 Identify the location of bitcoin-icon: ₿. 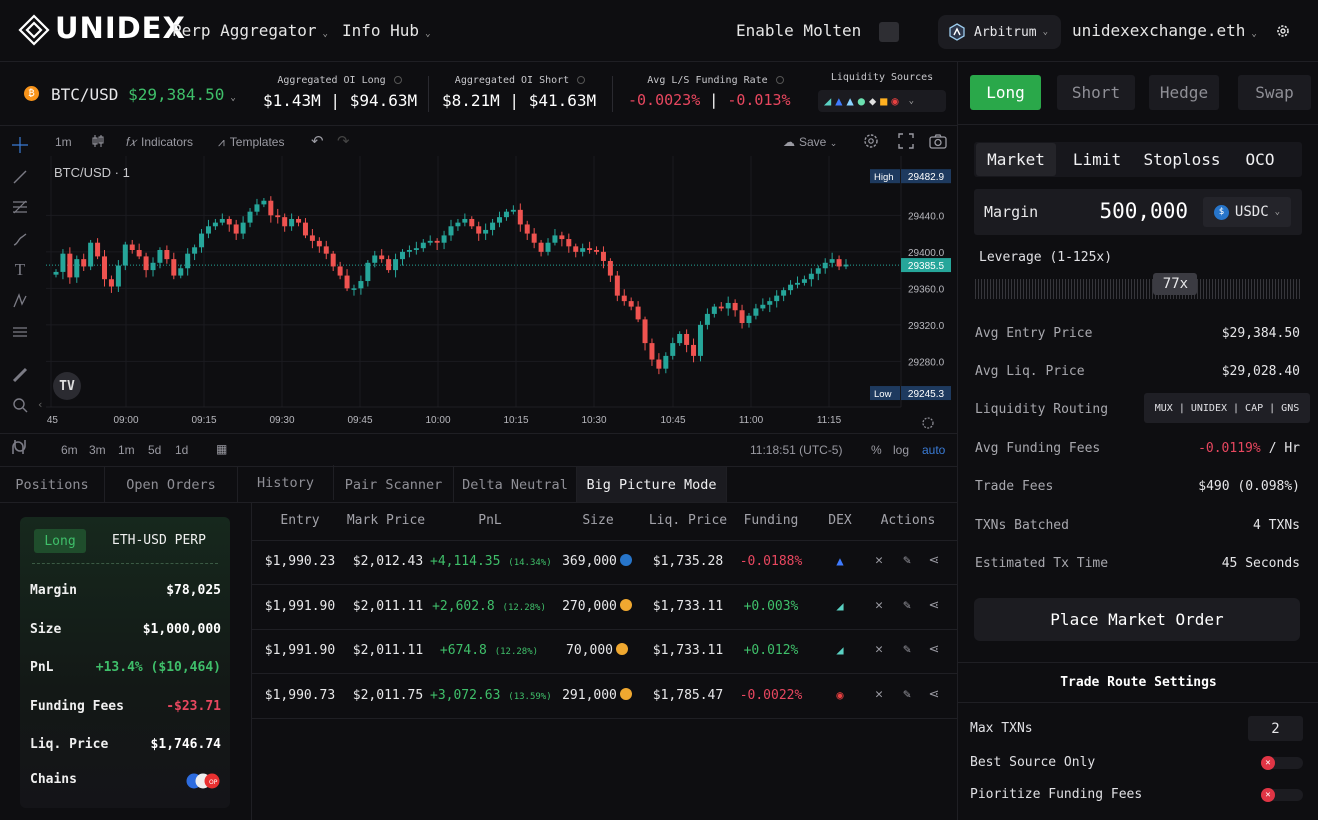
(31, 93).